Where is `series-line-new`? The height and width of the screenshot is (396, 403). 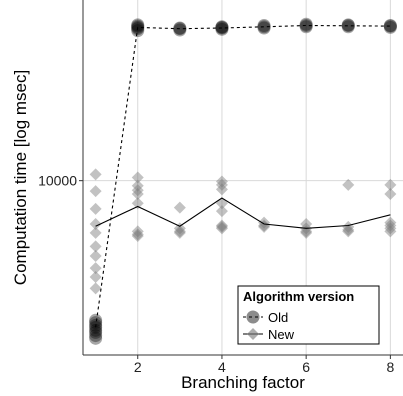 series-line-new is located at coordinates (243, 213).